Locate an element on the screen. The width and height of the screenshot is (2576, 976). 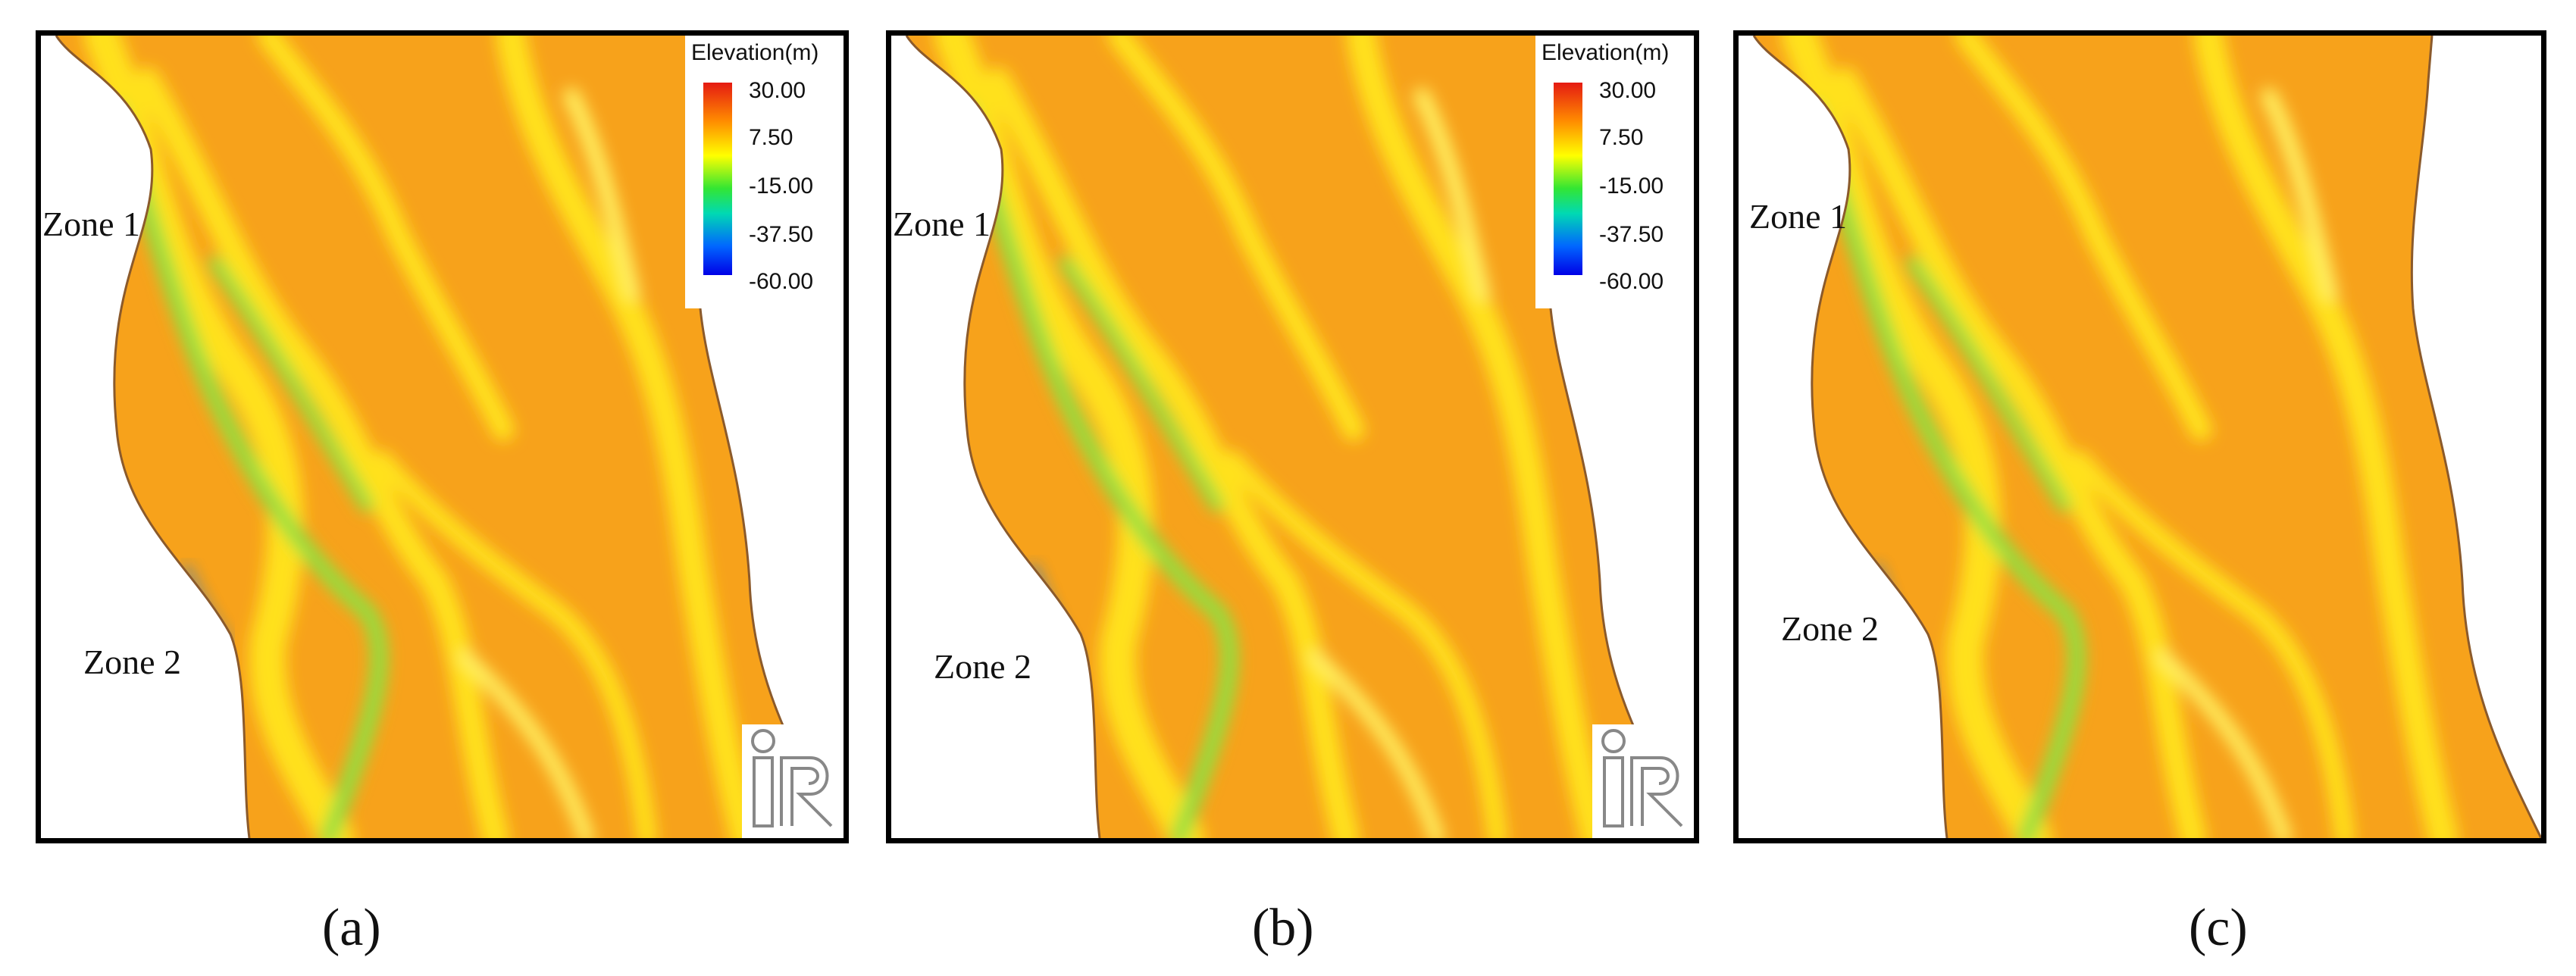
caption-b: (b) is located at coordinates (1283, 928).